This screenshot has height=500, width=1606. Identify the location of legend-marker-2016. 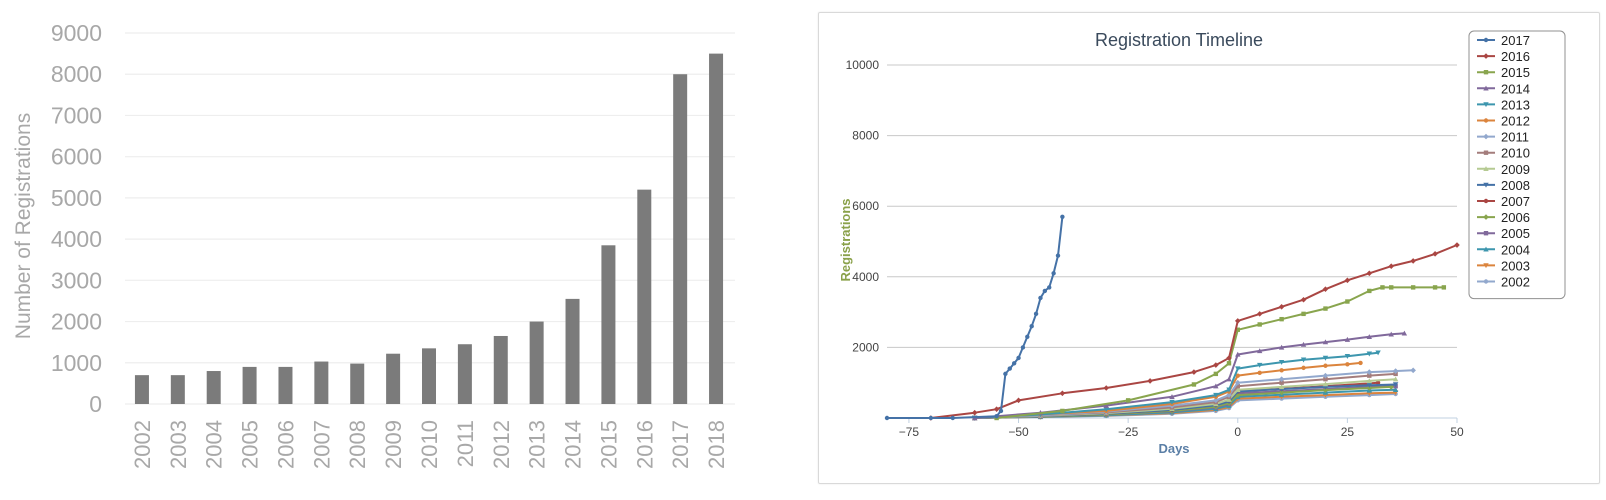
(1486, 56).